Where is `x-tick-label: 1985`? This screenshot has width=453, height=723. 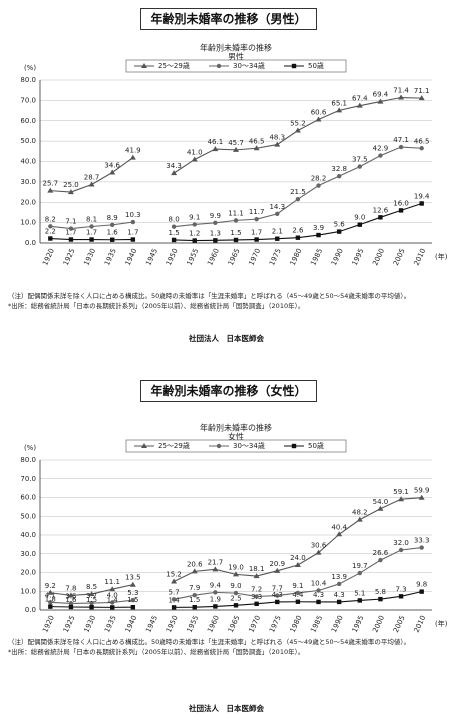 x-tick-label: 1985 is located at coordinates (316, 257).